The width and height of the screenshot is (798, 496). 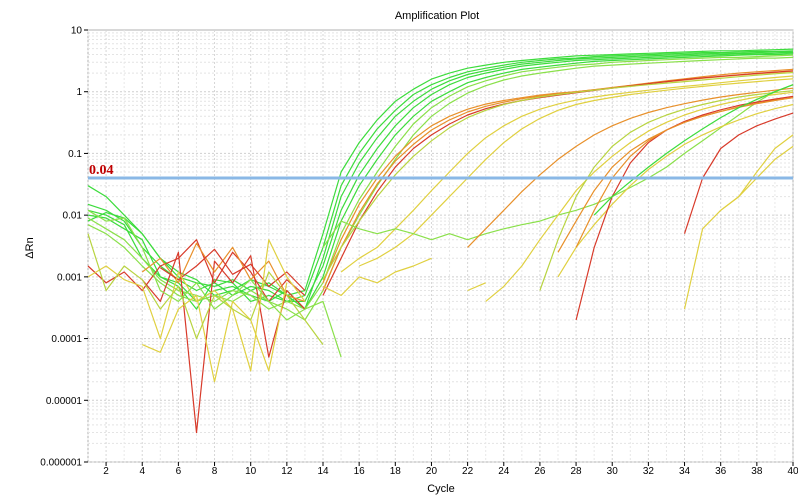 What do you see at coordinates (577, 471) in the screenshot?
I see `x-tick-label: 28` at bounding box center [577, 471].